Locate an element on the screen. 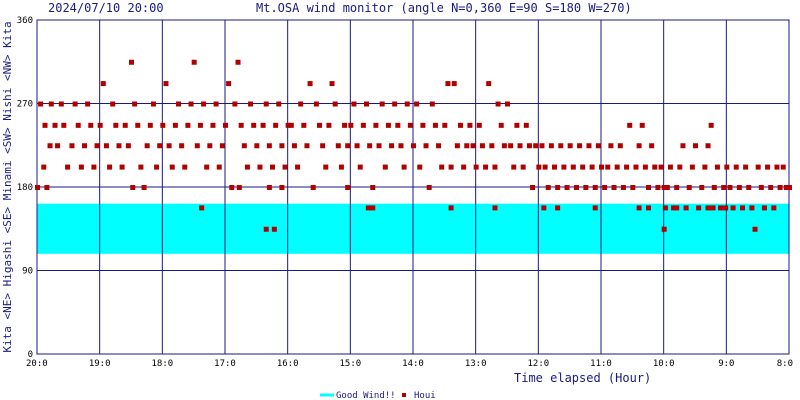 The width and height of the screenshot is (800, 400). x-tick-label: 20:0 is located at coordinates (37, 364).